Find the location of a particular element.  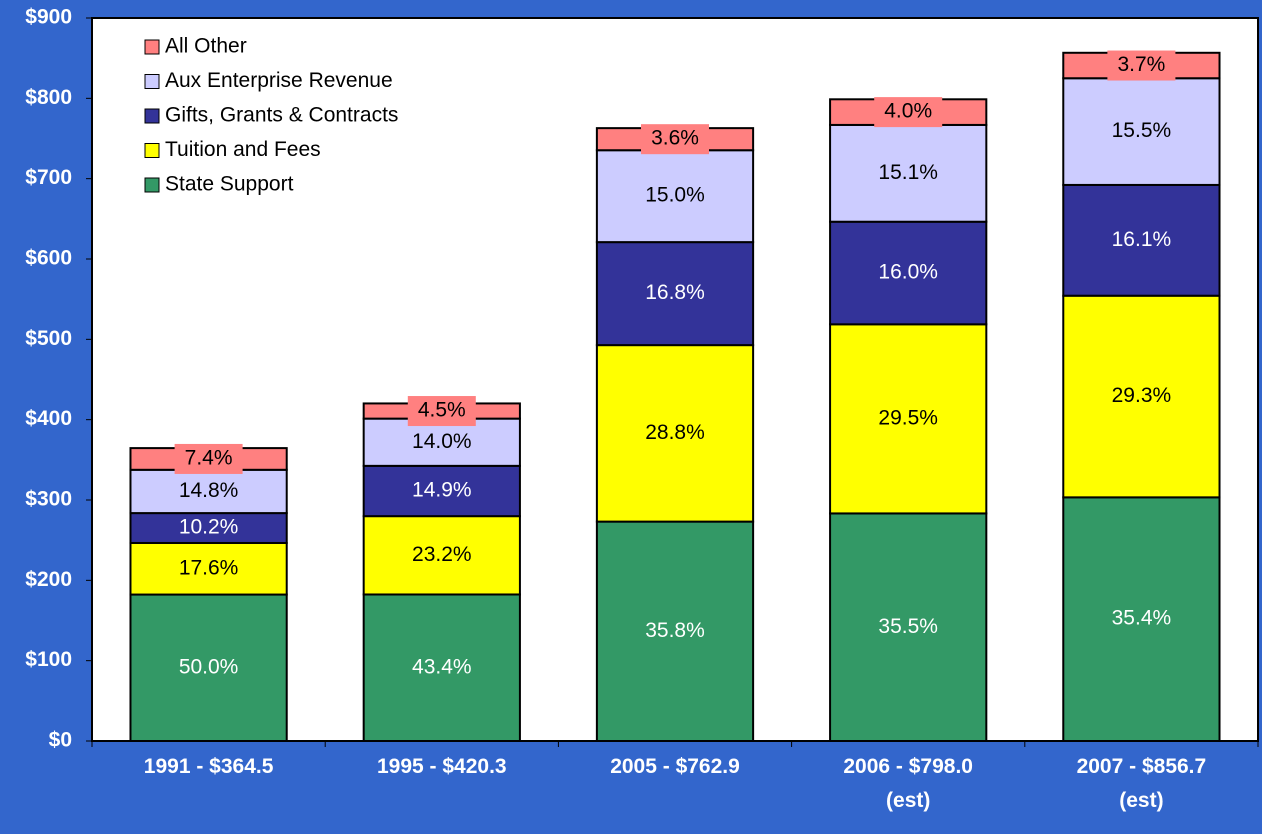

legend-label: Gifts, Grants & Contracts is located at coordinates (281, 115).